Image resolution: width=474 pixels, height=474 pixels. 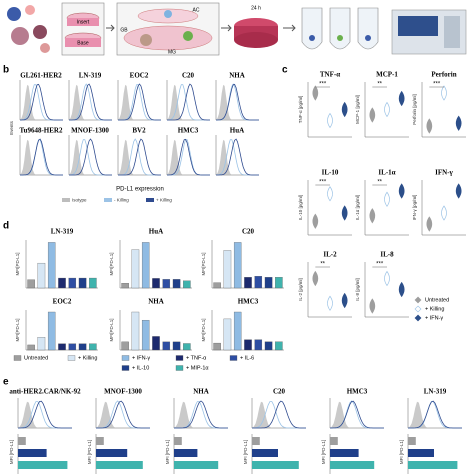 What do you see at coordinates (121, 200) in the screenshot?
I see `legend-label: - Killing` at bounding box center [121, 200].